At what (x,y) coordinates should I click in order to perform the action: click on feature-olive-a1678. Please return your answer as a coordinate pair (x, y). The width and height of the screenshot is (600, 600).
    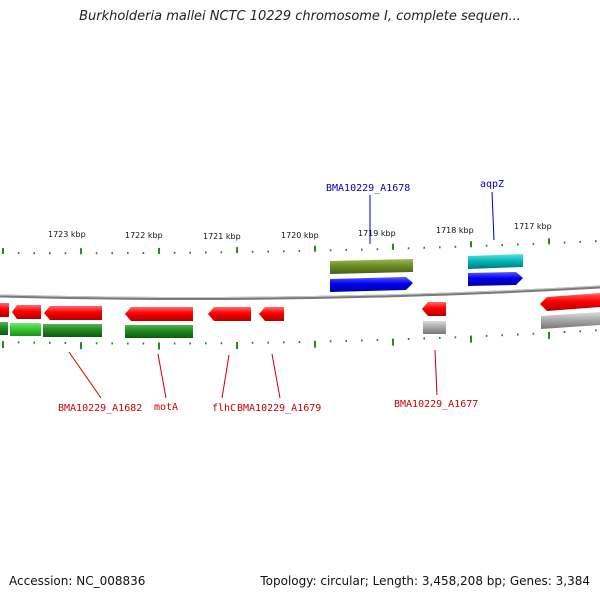
    Looking at the image, I should click on (371, 266).